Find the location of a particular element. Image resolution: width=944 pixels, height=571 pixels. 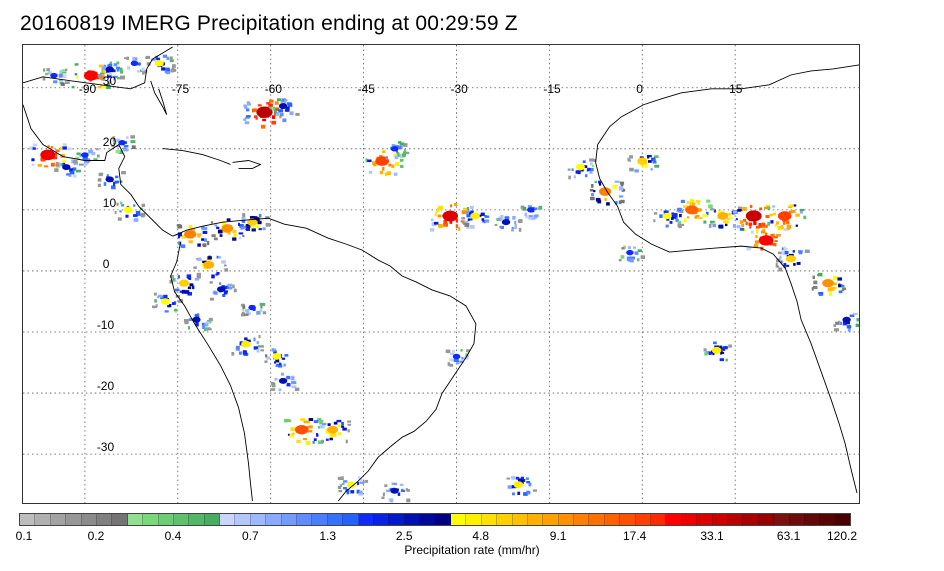

lon-label: 15 is located at coordinates (736, 89).